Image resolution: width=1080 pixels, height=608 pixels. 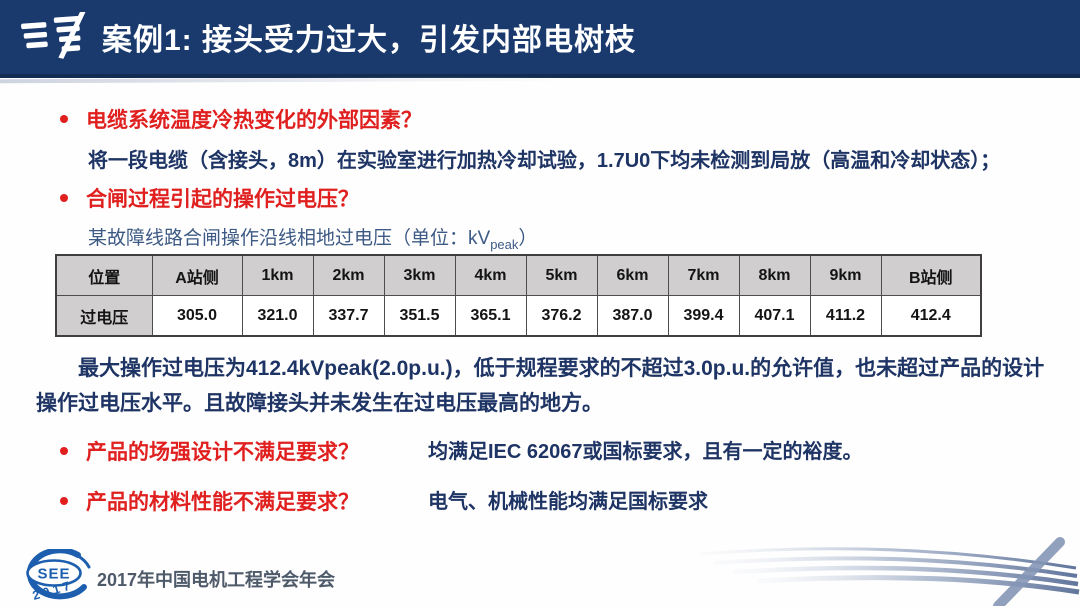 I want to click on power-grid-logo-icon, so click(x=53, y=35).